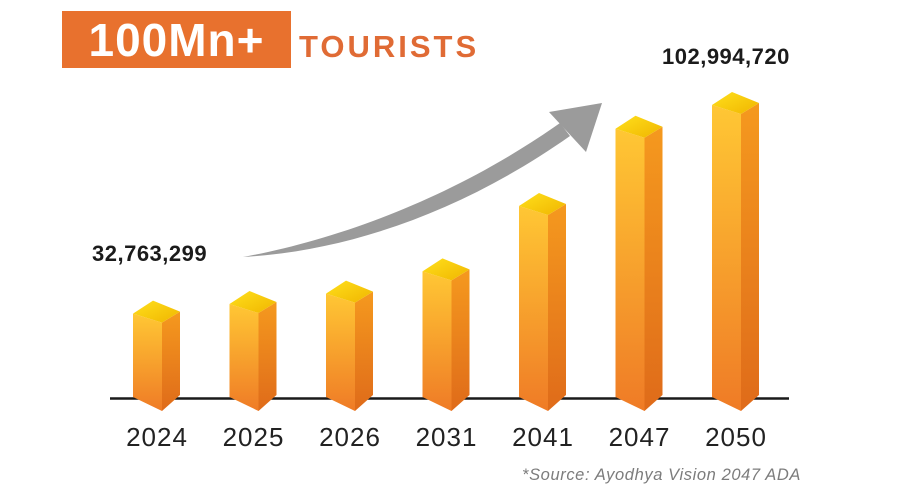 The width and height of the screenshot is (900, 500). I want to click on x-axis-label-2041: 2041, so click(543, 437).